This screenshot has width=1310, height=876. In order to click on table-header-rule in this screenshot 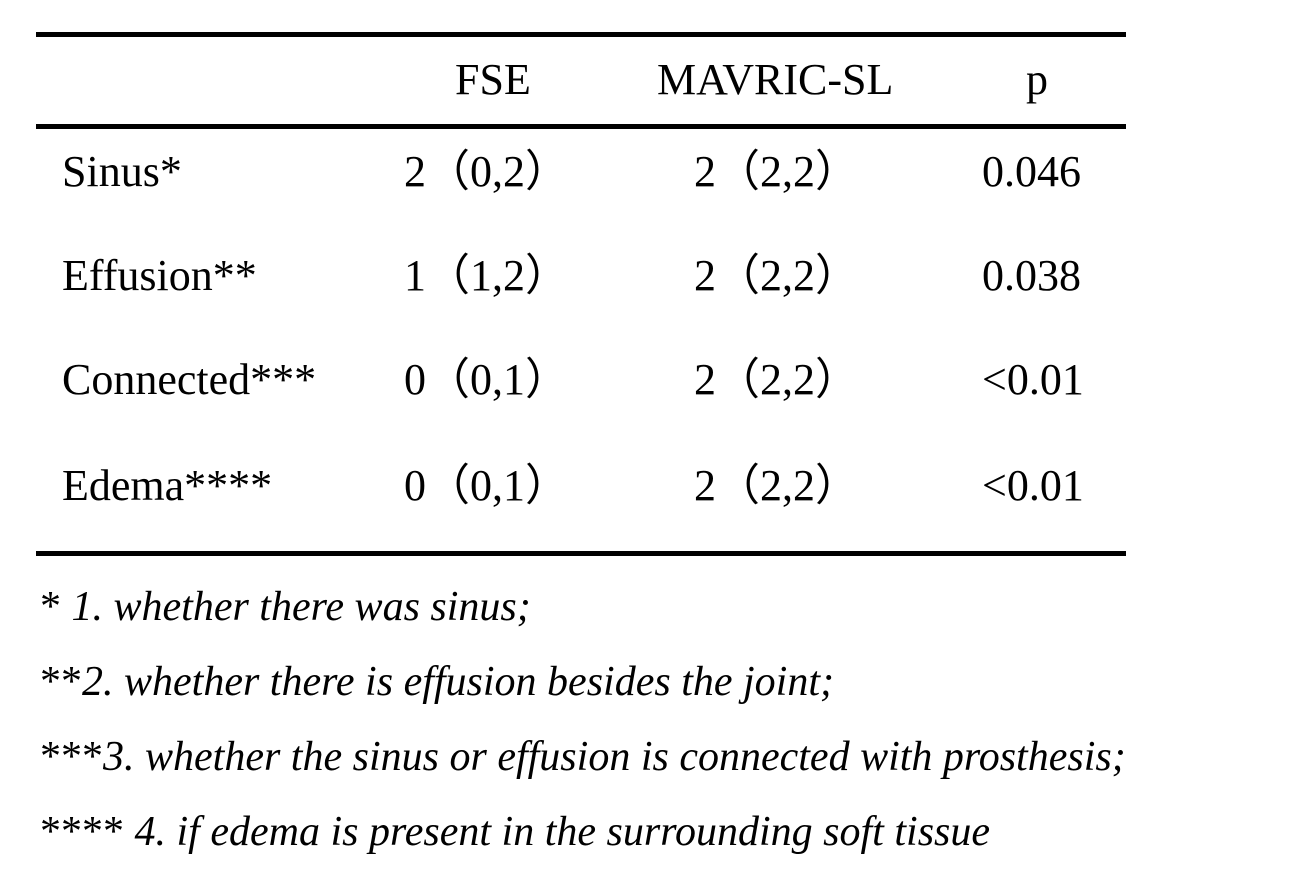, I will do `click(581, 126)`.